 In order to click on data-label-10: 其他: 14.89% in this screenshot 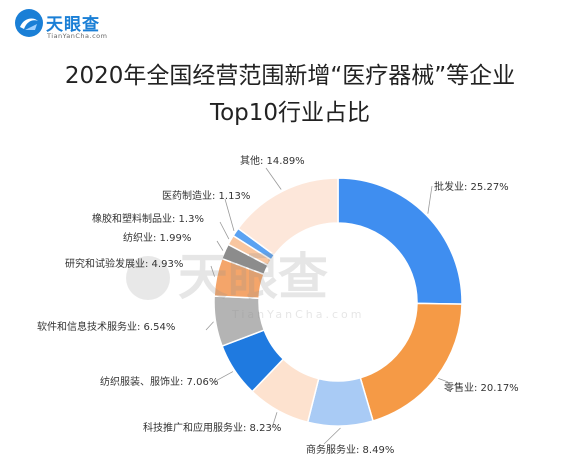, I will do `click(272, 160)`.